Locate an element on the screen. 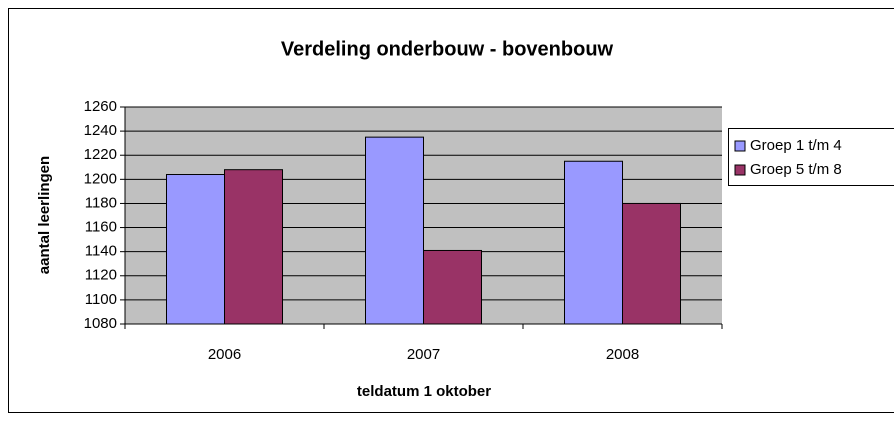 This screenshot has height=421, width=894. legend-label: Groep 1 t/m 4 is located at coordinates (796, 145).